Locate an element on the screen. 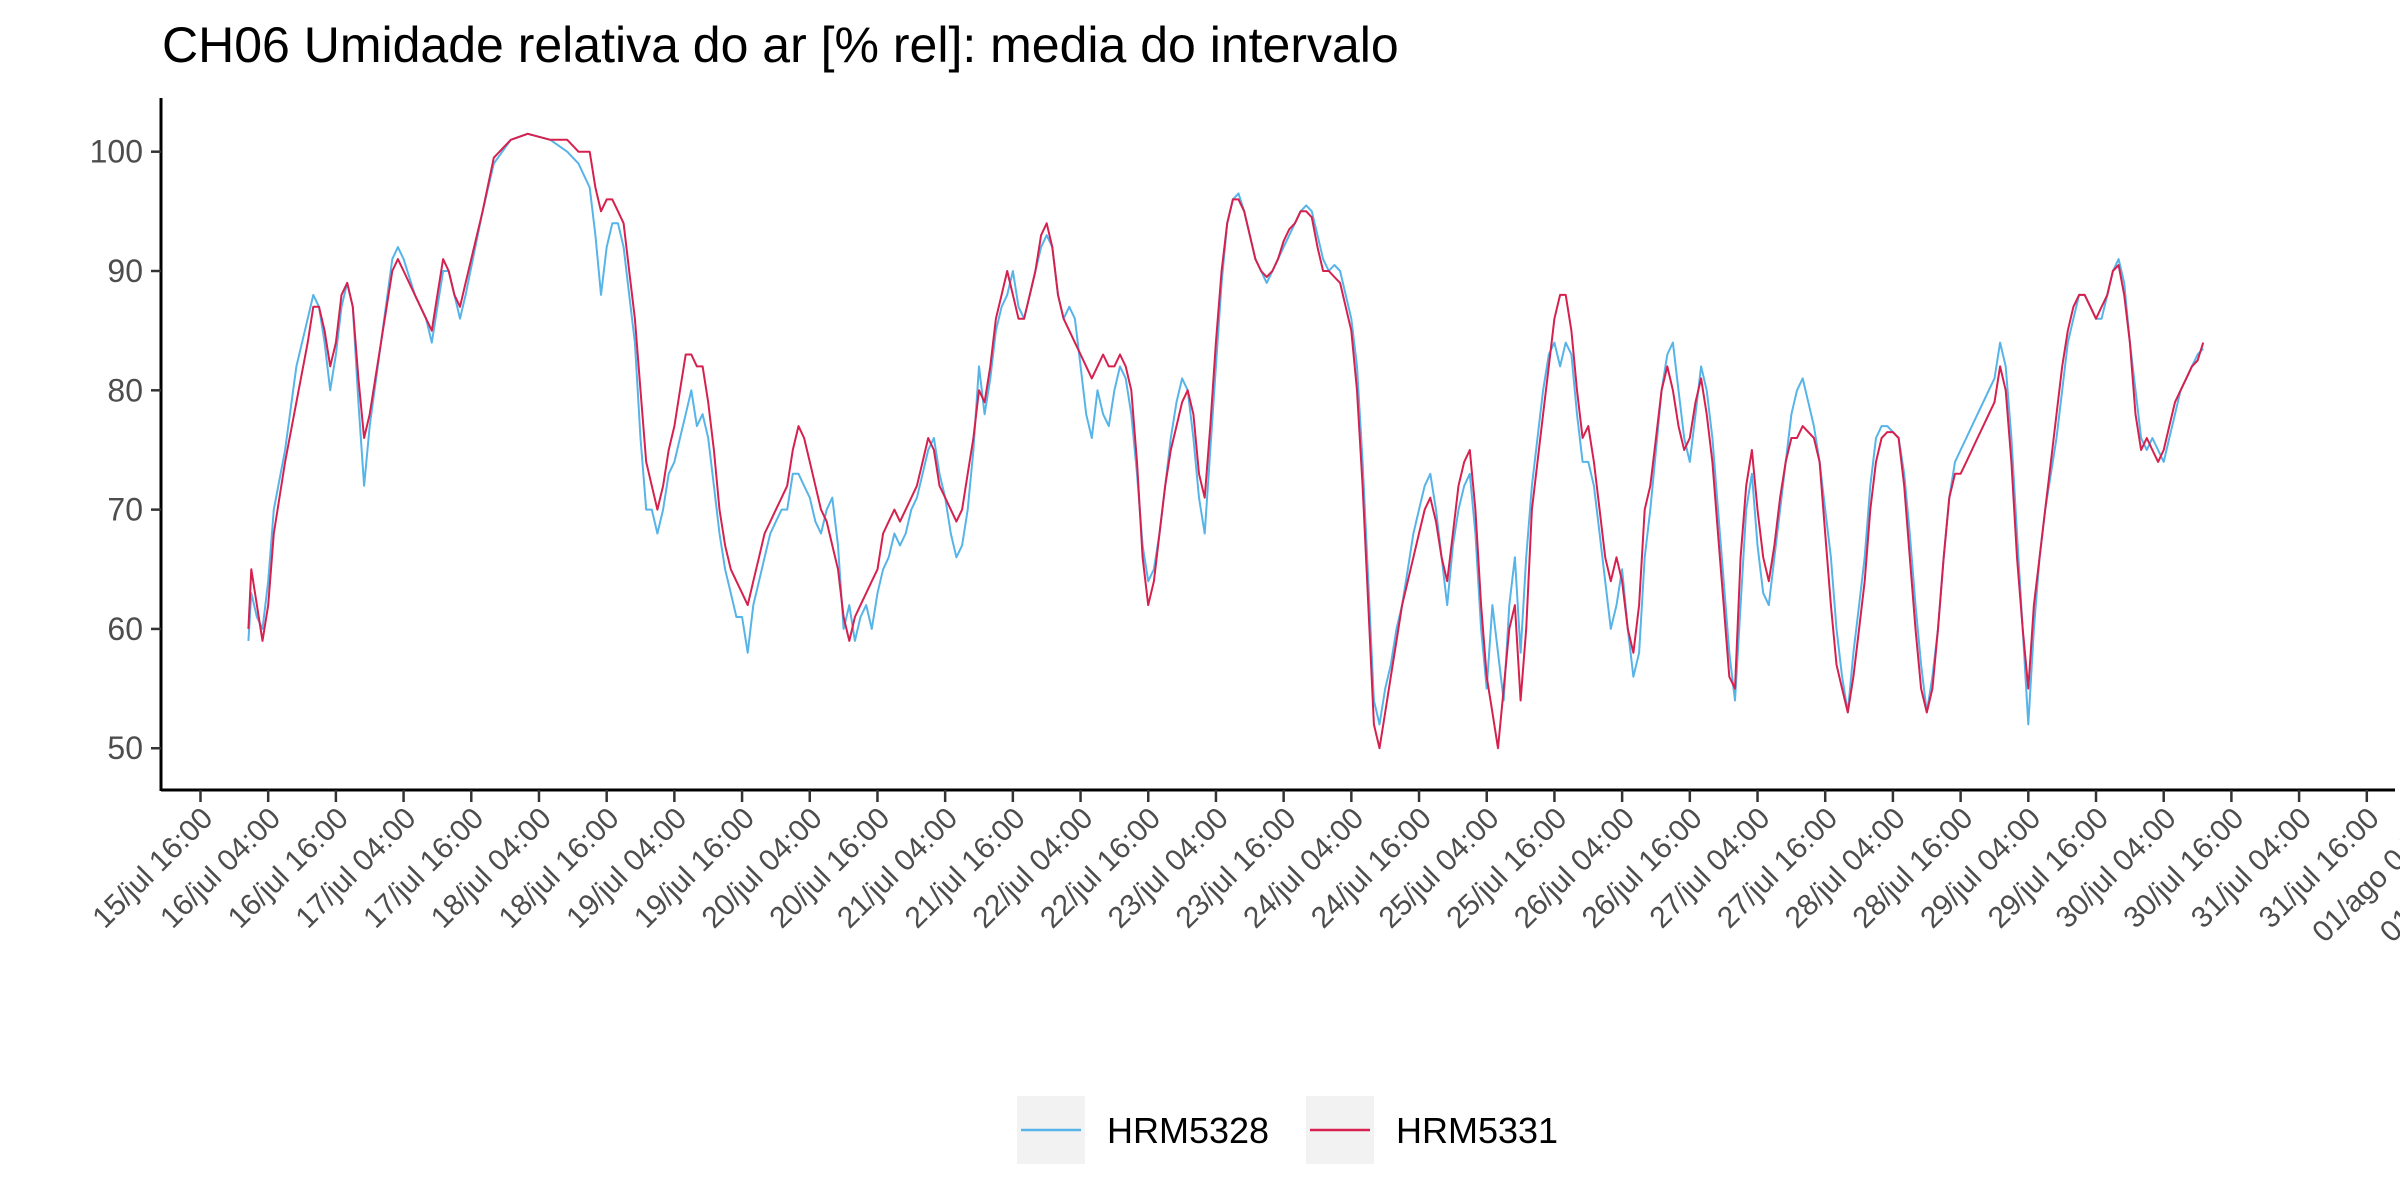  y-axis-ticks: 50 60 70 80 90 100 is located at coordinates (125, 450).